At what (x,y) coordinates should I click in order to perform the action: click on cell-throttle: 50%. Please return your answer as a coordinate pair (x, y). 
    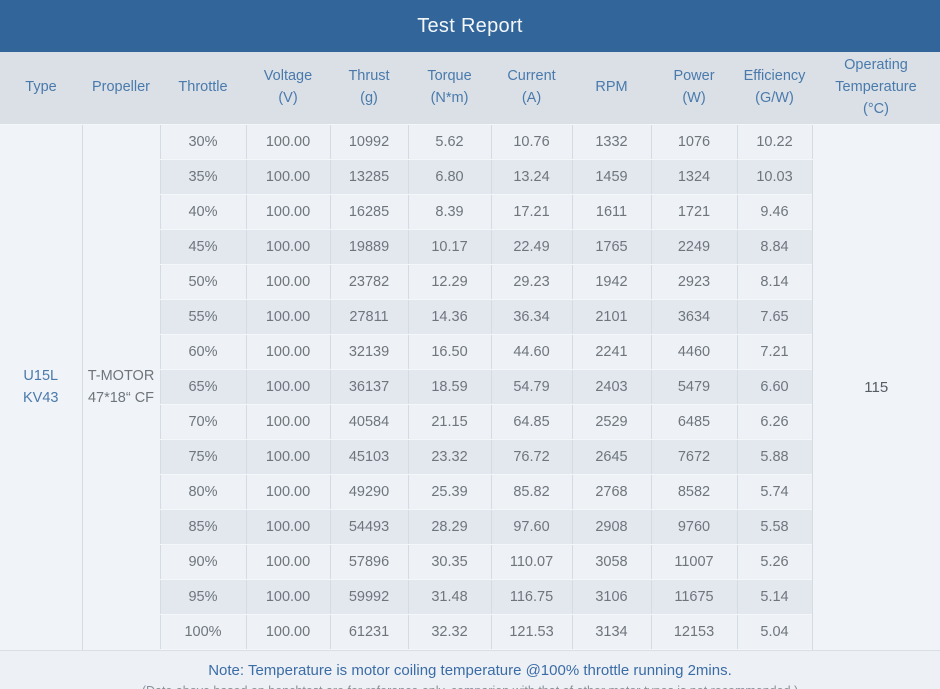
    Looking at the image, I should click on (202, 282).